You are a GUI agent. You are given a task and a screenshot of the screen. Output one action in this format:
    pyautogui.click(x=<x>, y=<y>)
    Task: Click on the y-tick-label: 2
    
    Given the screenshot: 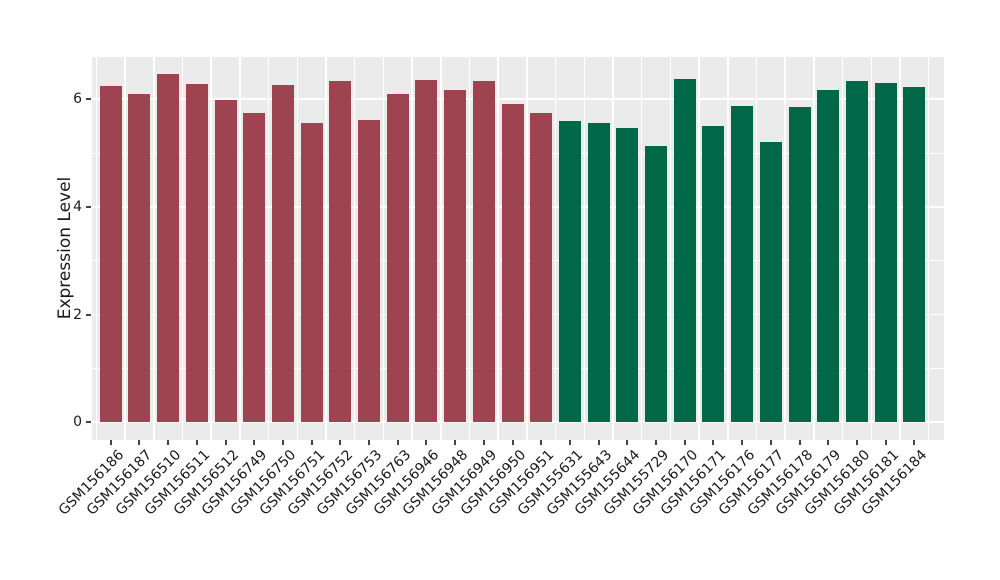 What is the action you would take?
    pyautogui.click(x=77, y=314)
    